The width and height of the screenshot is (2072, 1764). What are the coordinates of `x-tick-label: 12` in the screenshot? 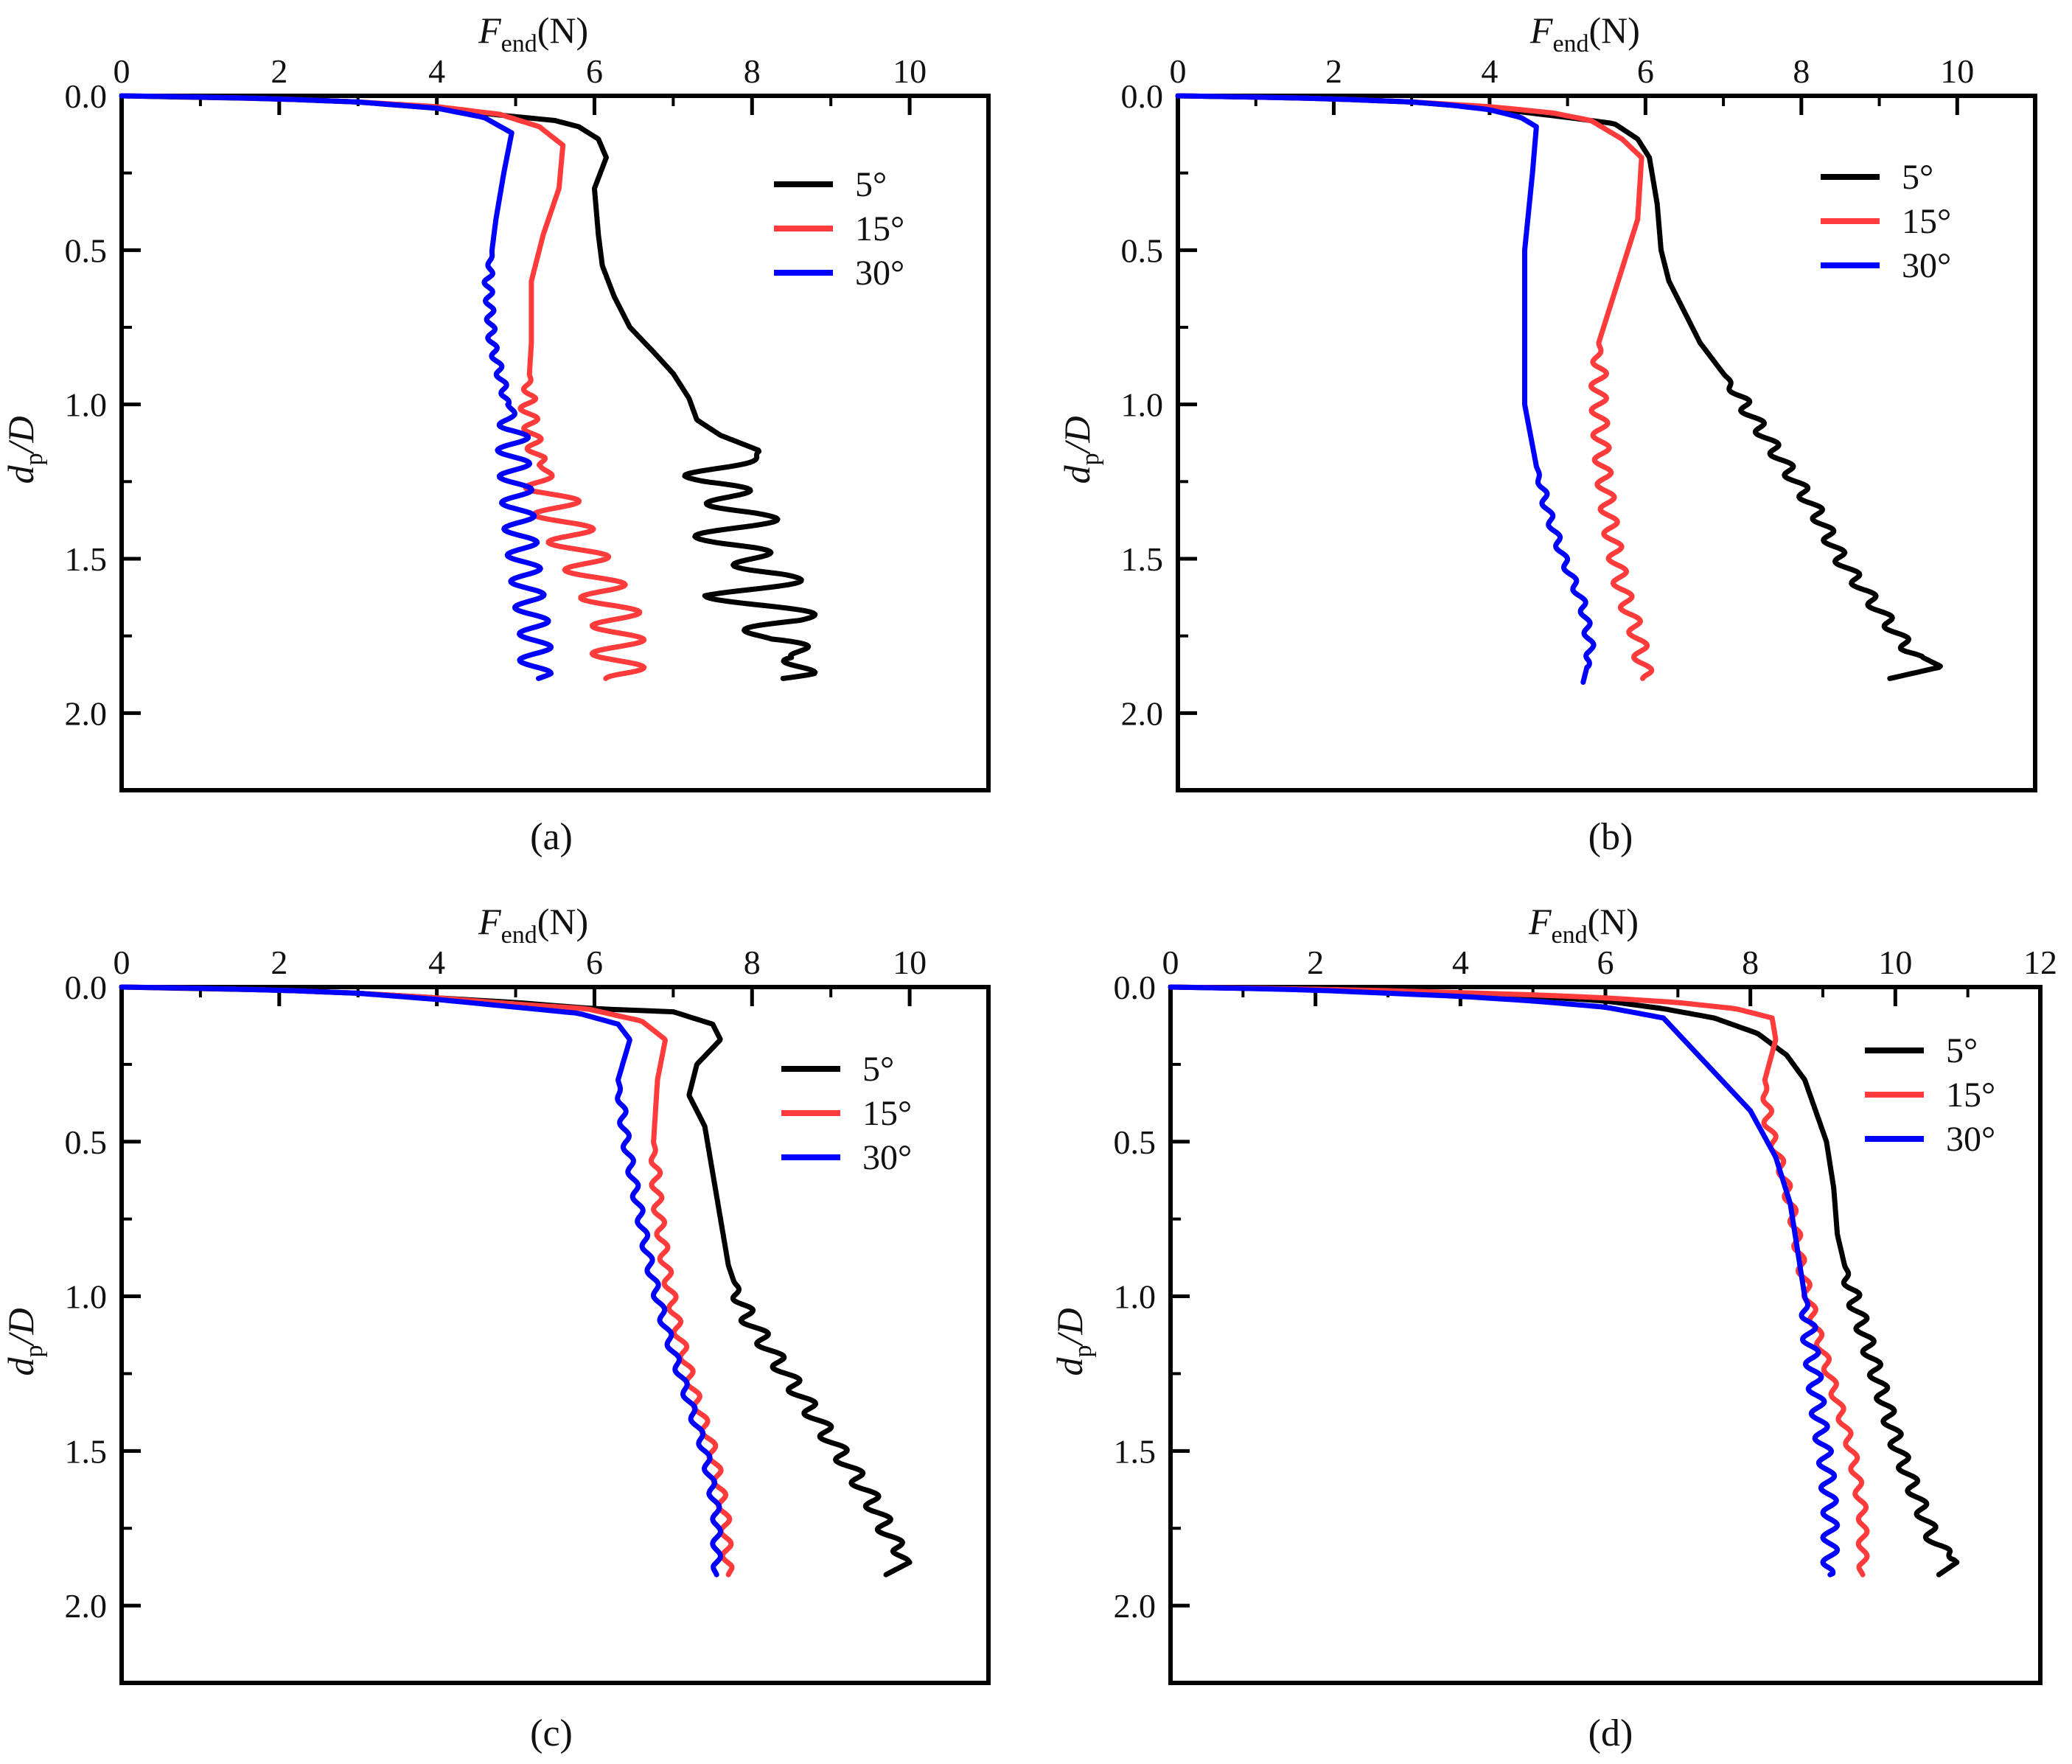 It's located at (2040, 962).